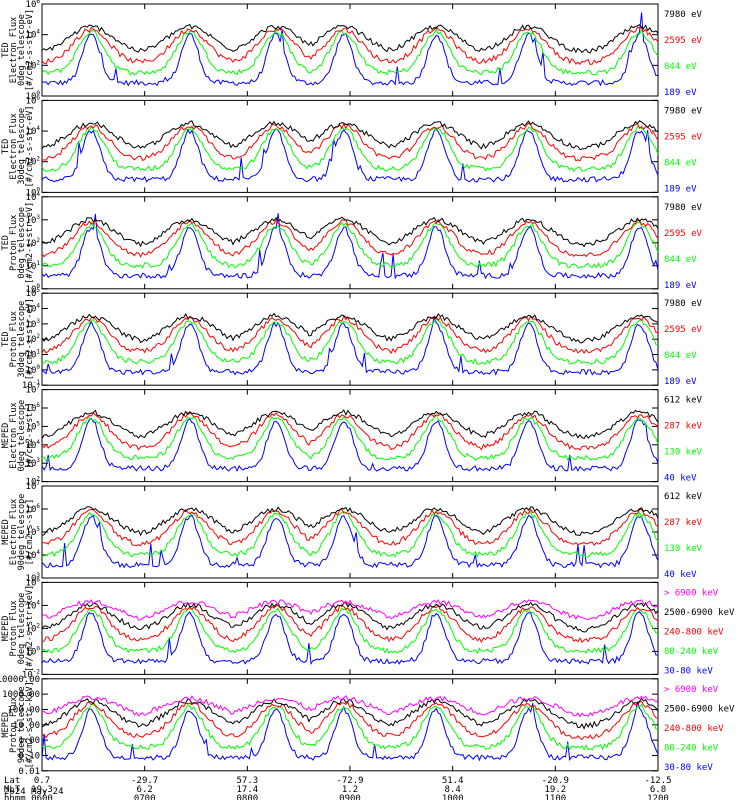  I want to click on legend-entry: 240-800 keV, so click(694, 632).